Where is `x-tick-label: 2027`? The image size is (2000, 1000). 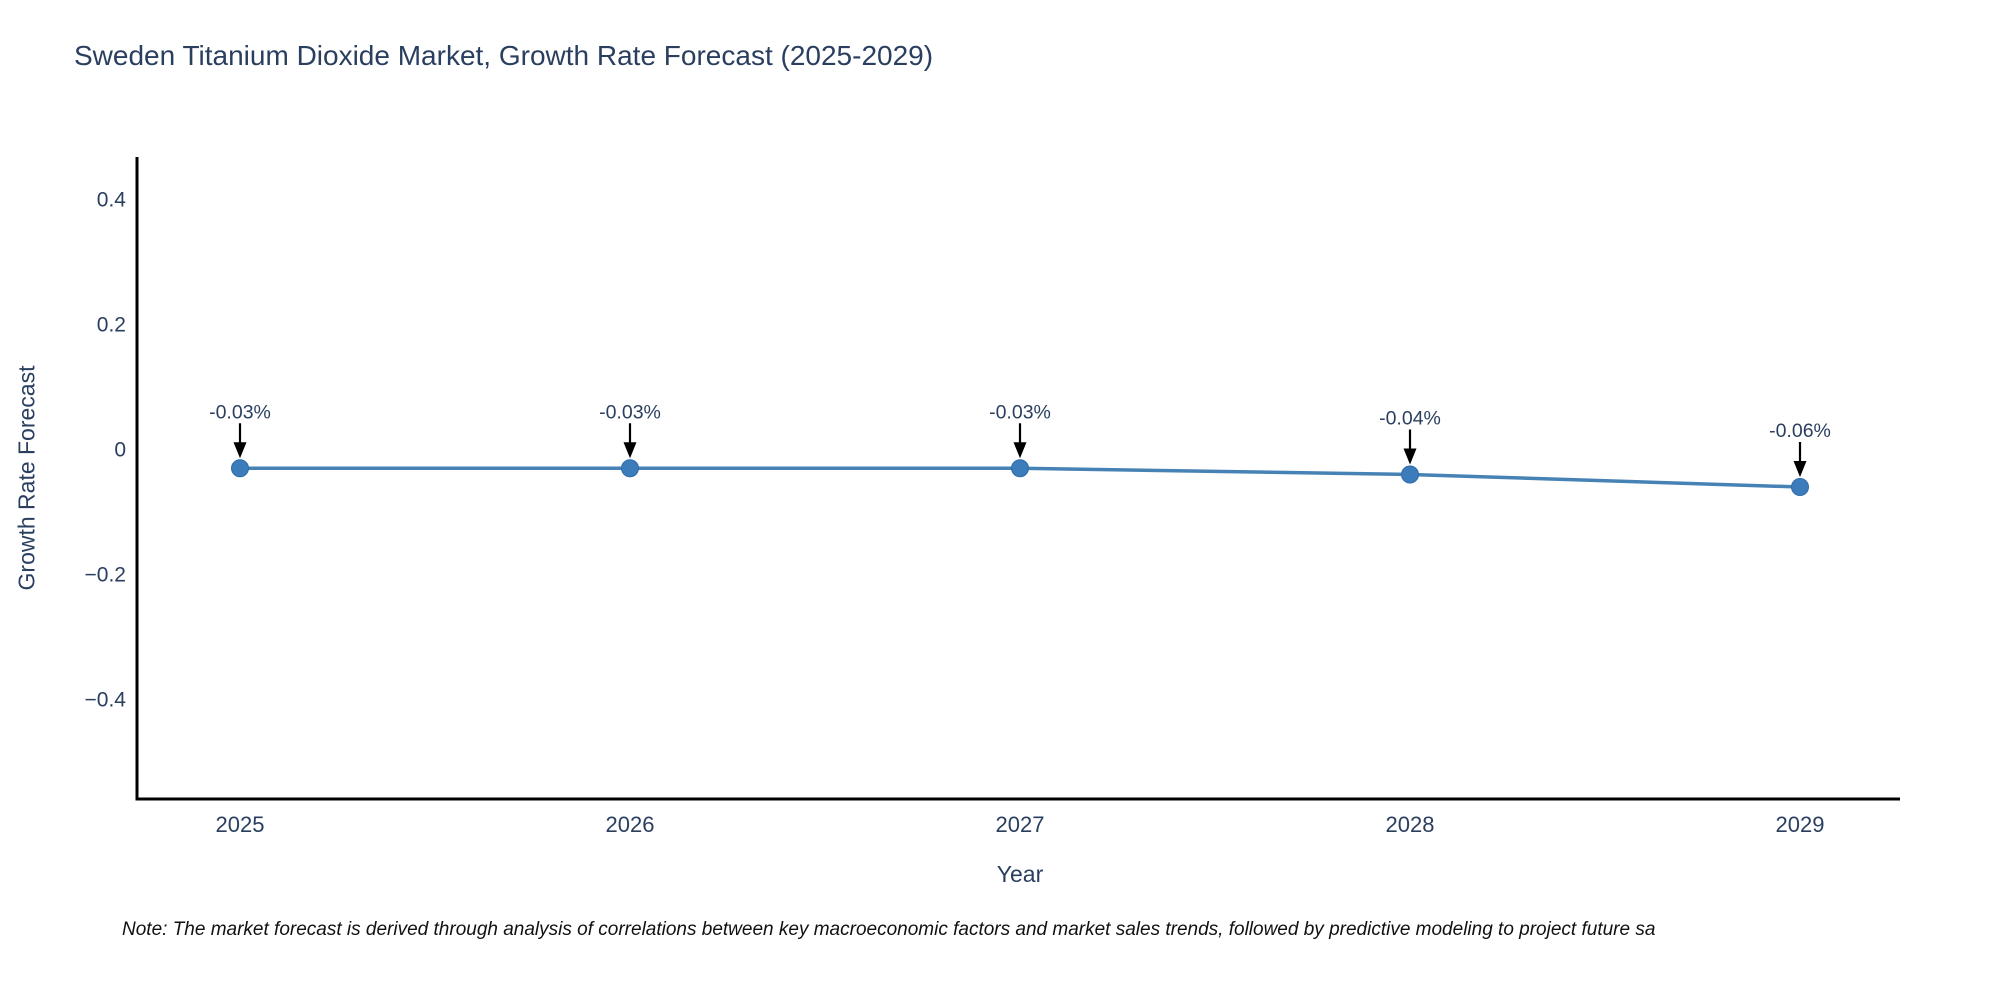 x-tick-label: 2027 is located at coordinates (1020, 824).